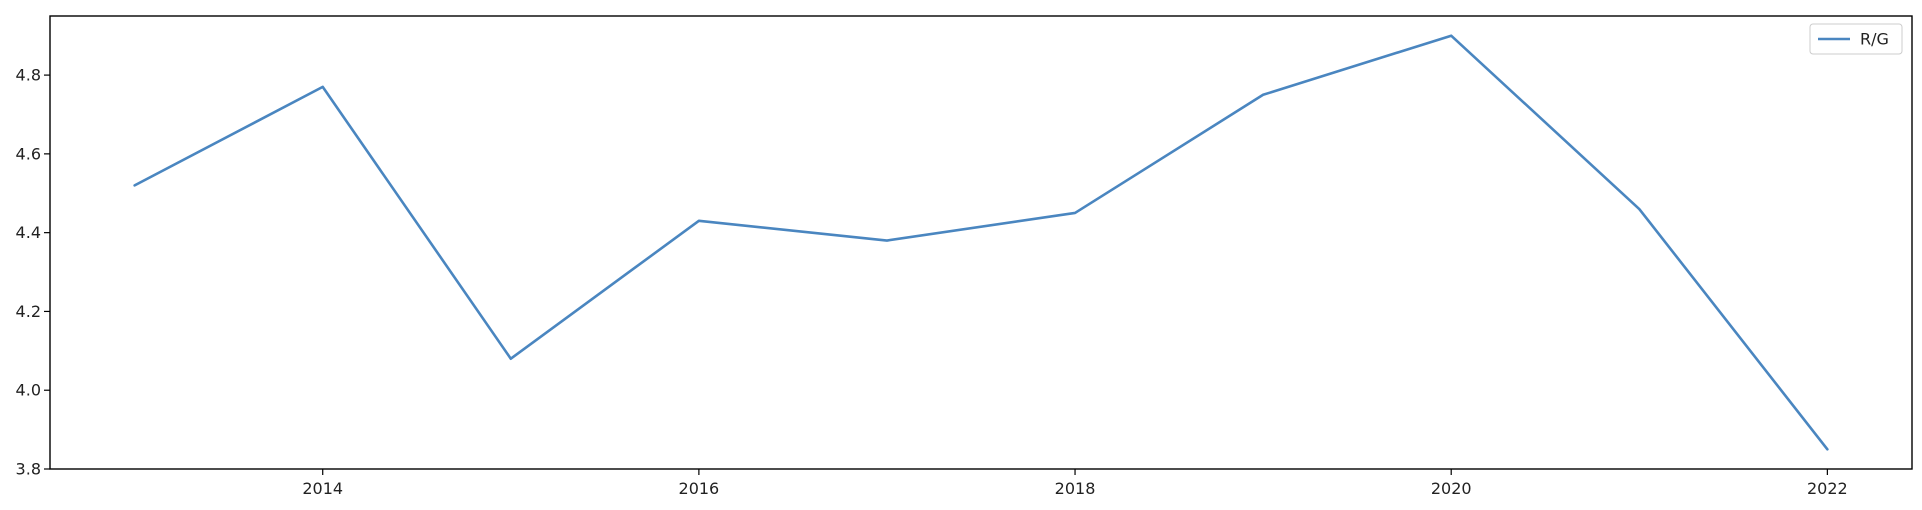 The height and width of the screenshot is (510, 1922). What do you see at coordinates (28, 75) in the screenshot?
I see `y-tick-label: 4.8` at bounding box center [28, 75].